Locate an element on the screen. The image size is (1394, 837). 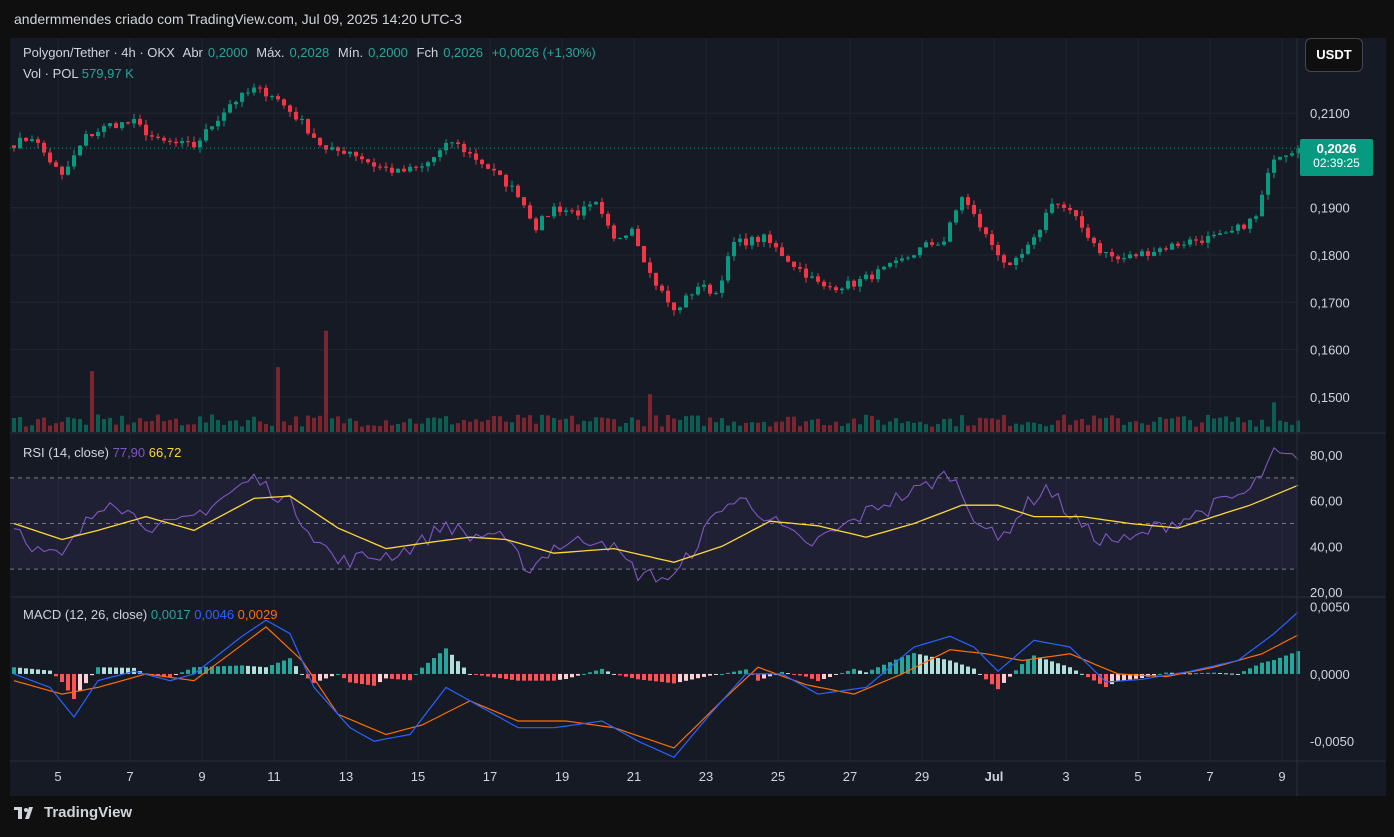
rsi-label: RSI (14, close) is located at coordinates (66, 452).